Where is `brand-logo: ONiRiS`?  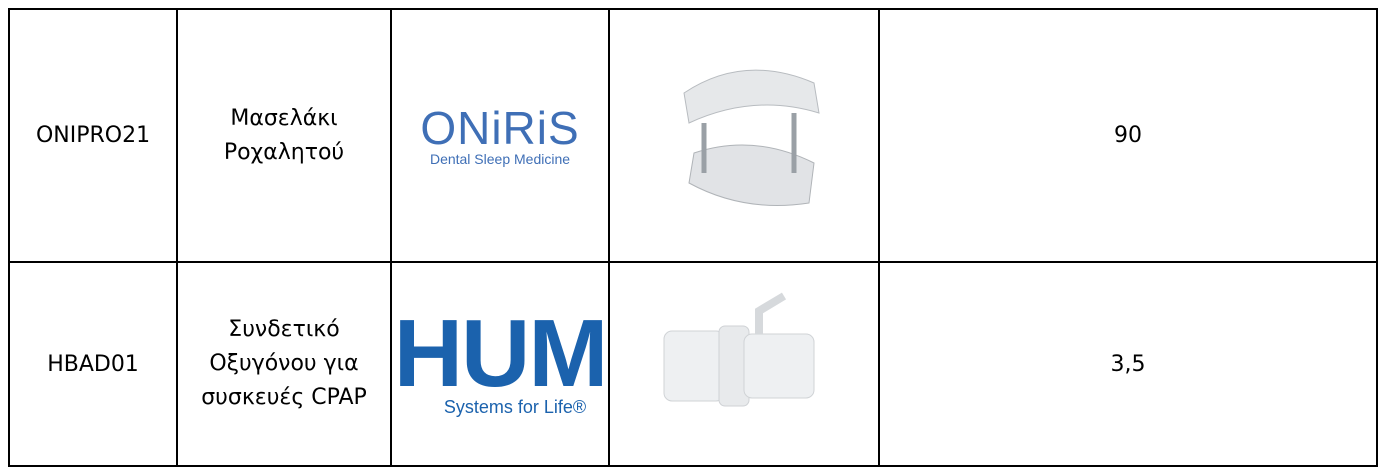
brand-logo: ONiRiS is located at coordinates (500, 127).